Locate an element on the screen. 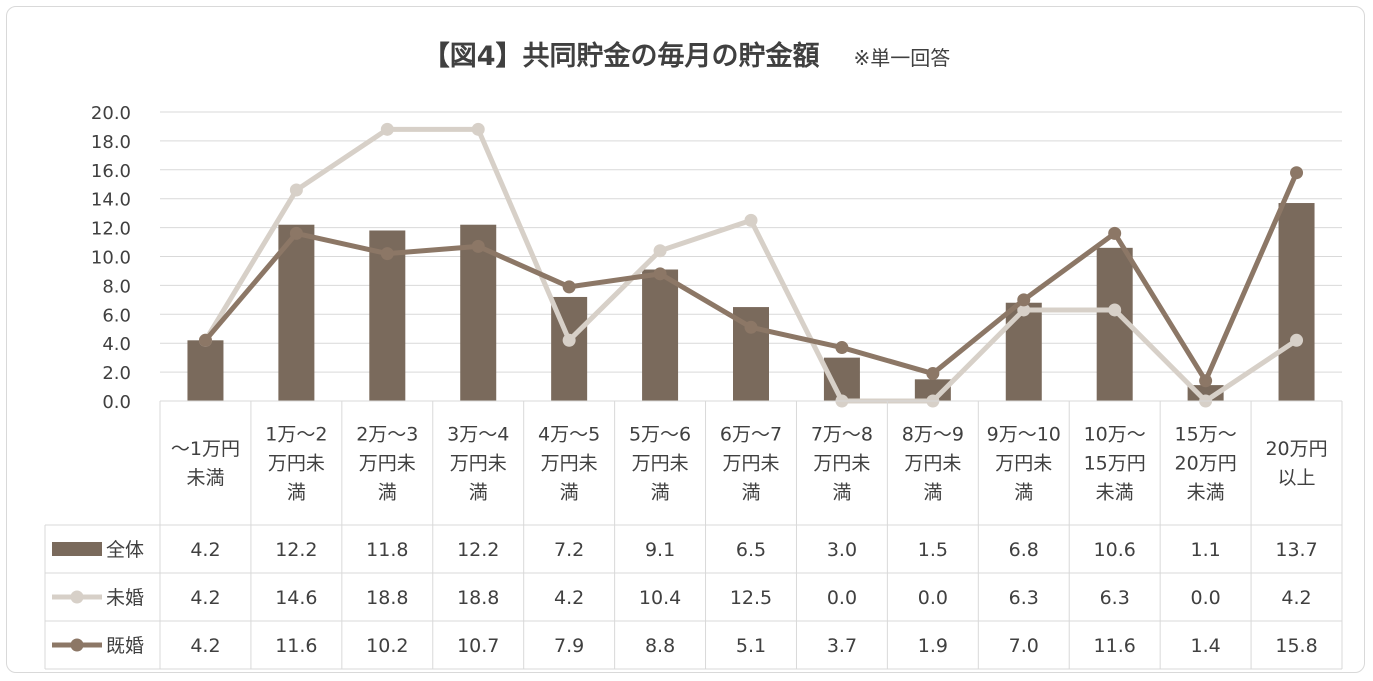  chart-note: ※単一回答 is located at coordinates (902, 58).